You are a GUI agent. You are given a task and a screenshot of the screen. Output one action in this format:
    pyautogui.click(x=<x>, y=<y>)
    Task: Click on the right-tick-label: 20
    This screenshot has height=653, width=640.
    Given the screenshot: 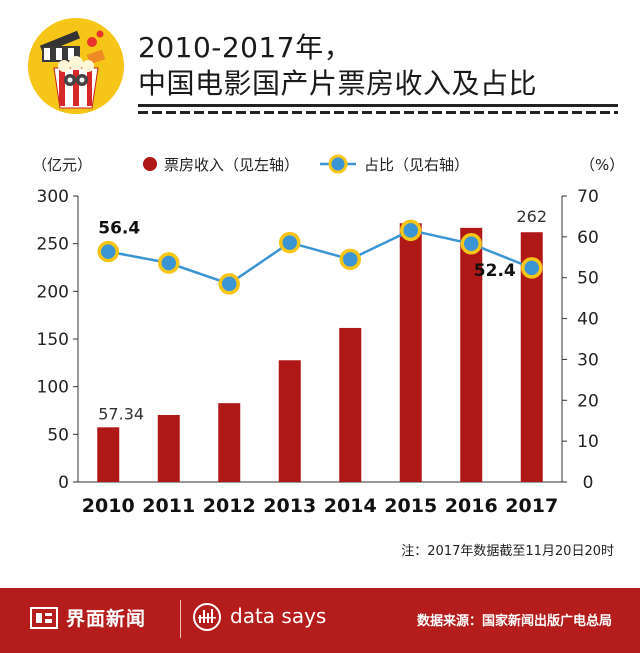 What is the action you would take?
    pyautogui.click(x=588, y=401)
    